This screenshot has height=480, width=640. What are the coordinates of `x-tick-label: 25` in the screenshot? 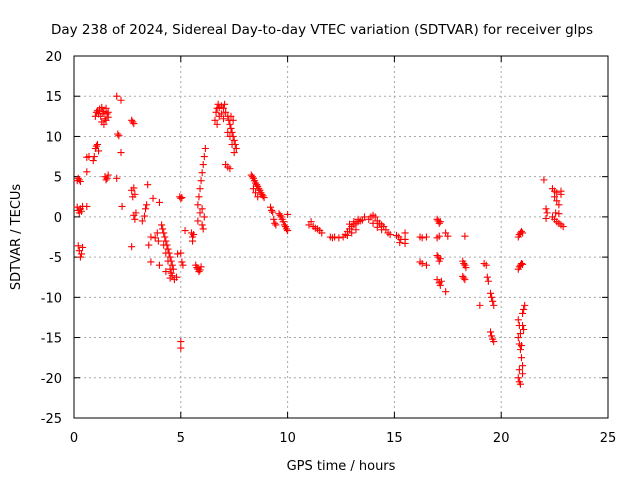 It's located at (608, 438).